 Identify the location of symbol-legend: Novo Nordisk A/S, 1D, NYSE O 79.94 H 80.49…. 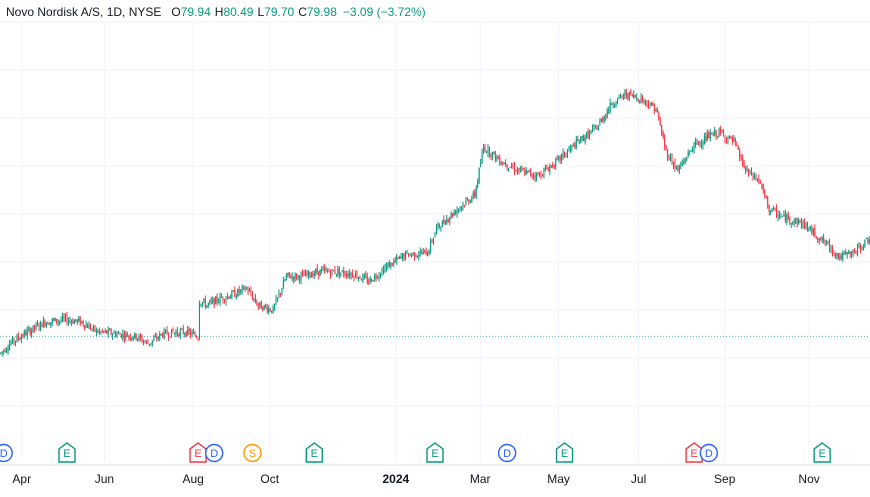
(216, 12).